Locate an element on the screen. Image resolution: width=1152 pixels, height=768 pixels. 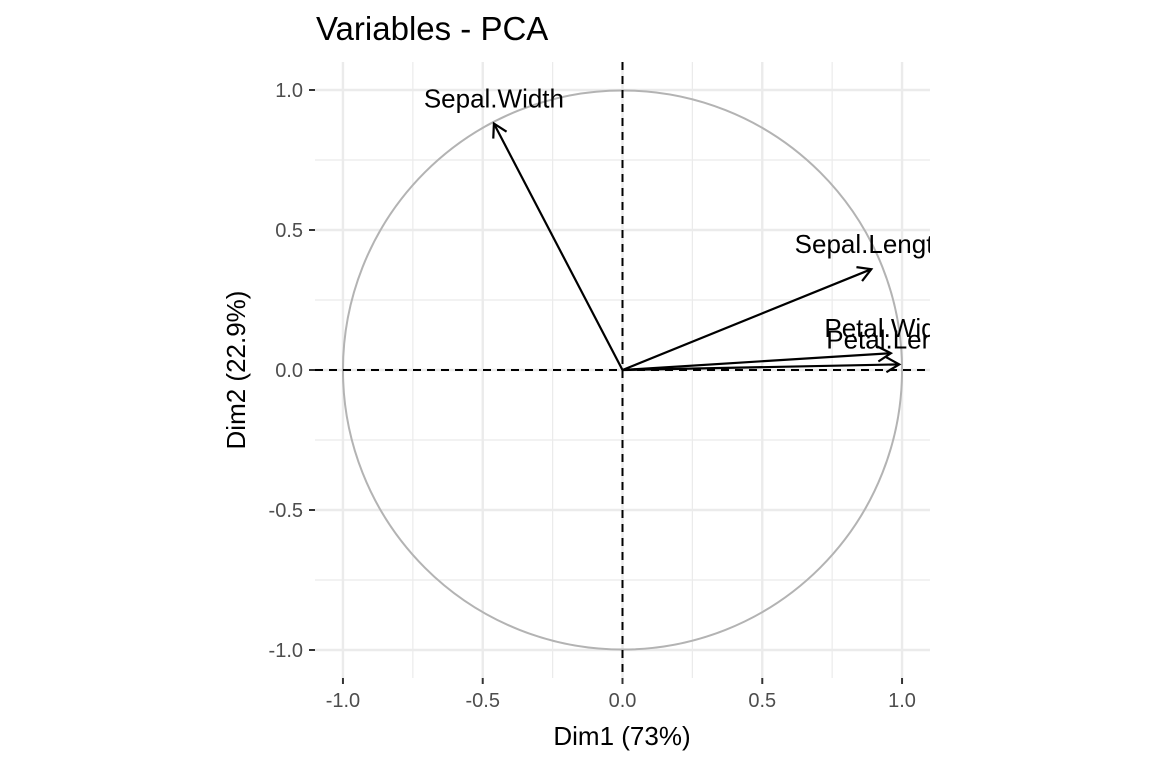
y-tick-label-0-0: 0.0 is located at coordinates (289, 371).